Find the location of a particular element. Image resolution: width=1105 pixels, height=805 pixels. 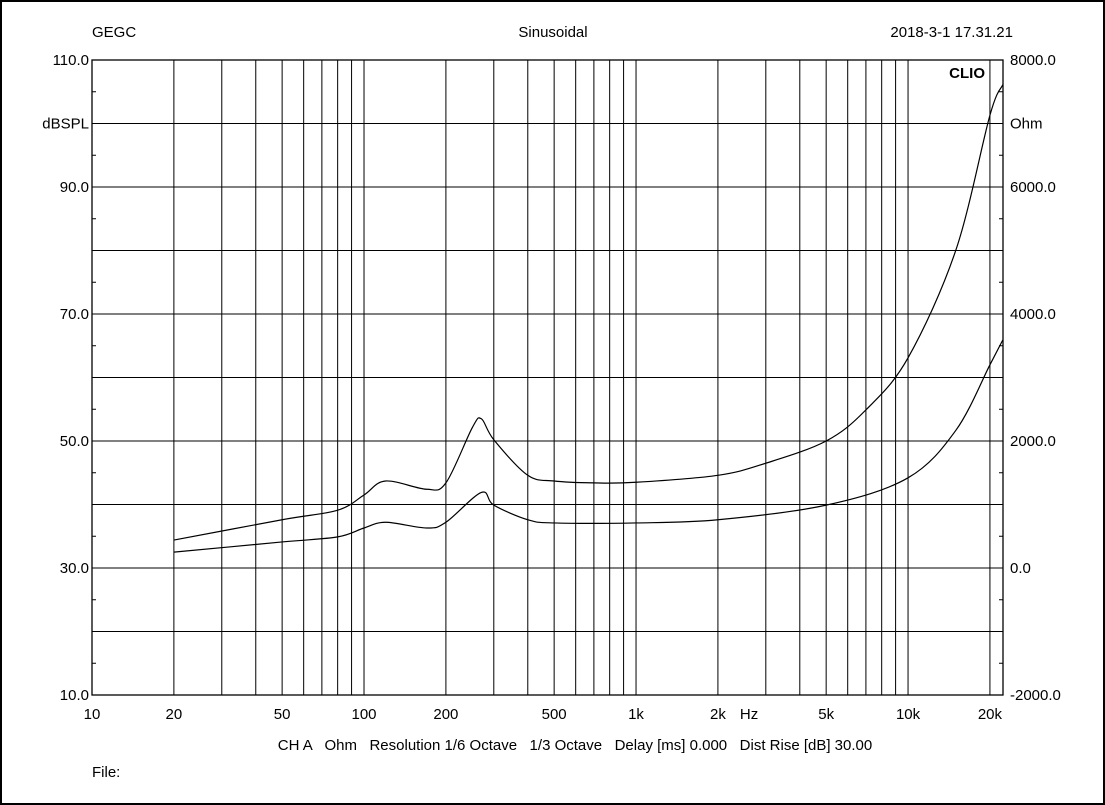

y2-tick-label: Ohm is located at coordinates (1026, 124).